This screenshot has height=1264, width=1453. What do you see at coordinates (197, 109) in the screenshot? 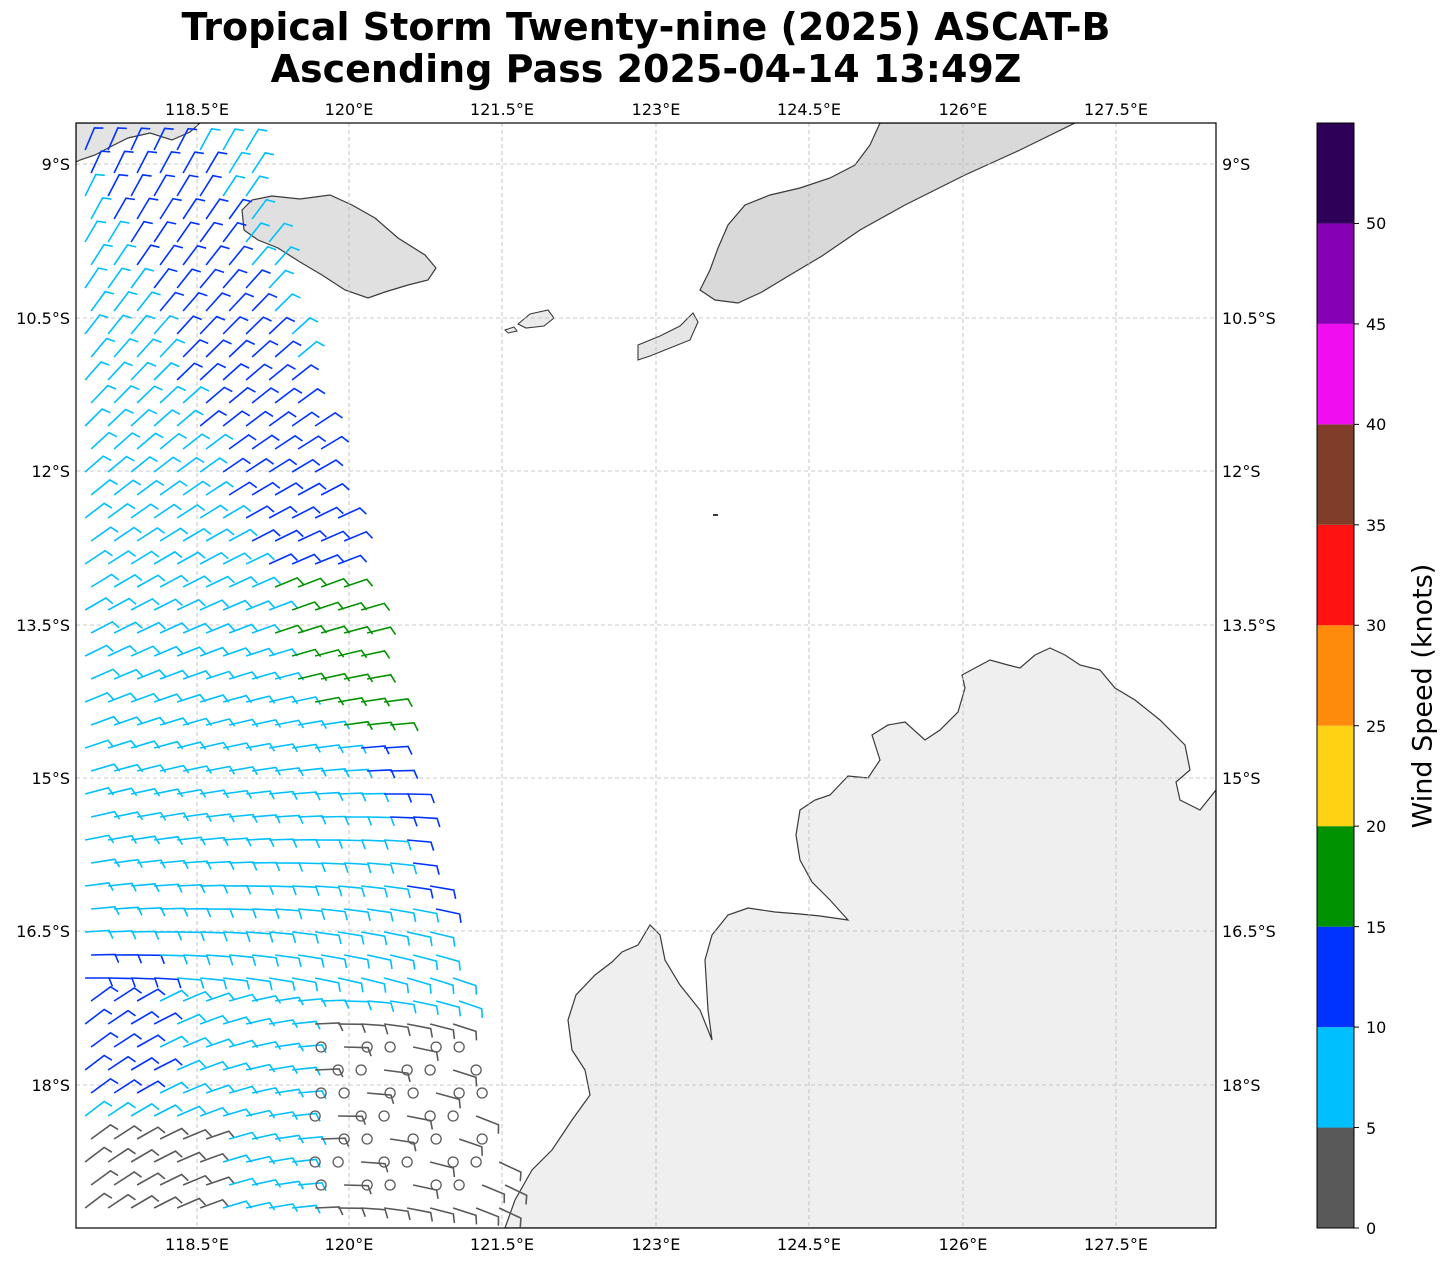
I see `lon-tick-top-1: 118.5°E` at bounding box center [197, 109].